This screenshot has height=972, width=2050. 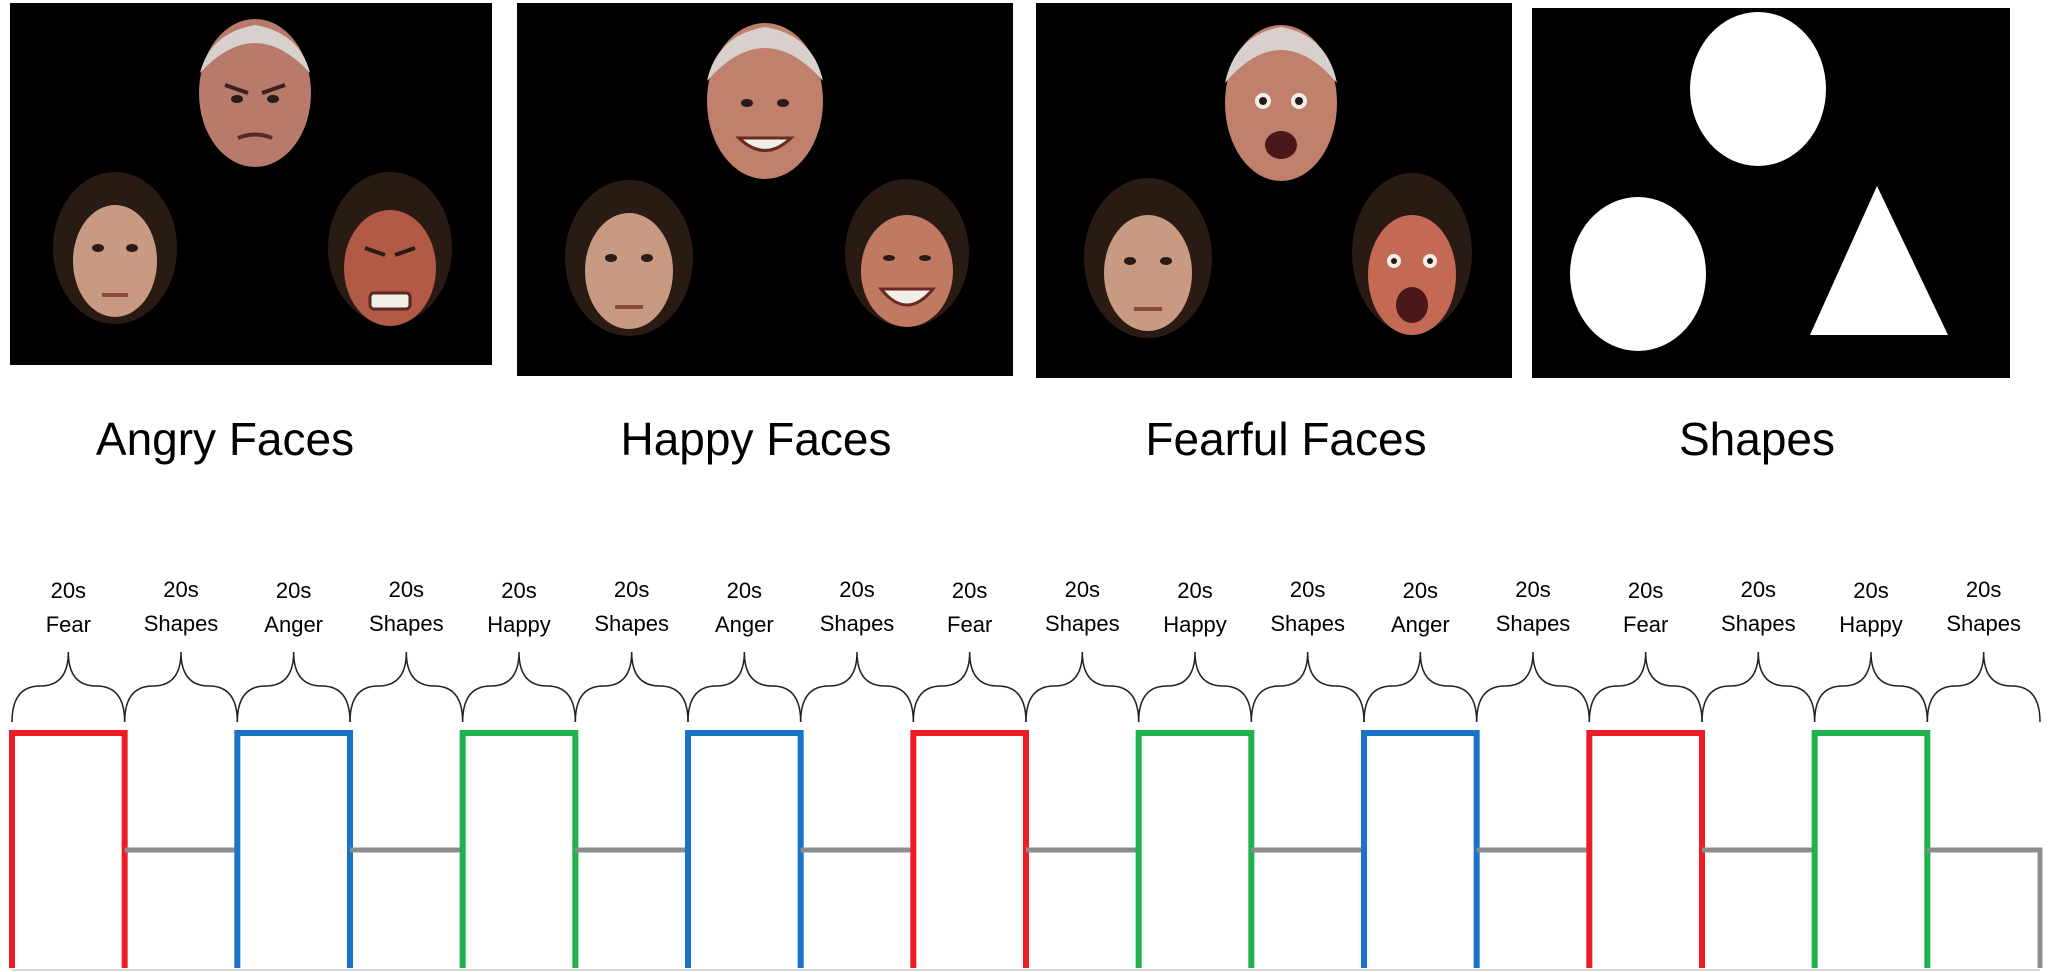 What do you see at coordinates (1758, 89) in the screenshot?
I see `circle-top` at bounding box center [1758, 89].